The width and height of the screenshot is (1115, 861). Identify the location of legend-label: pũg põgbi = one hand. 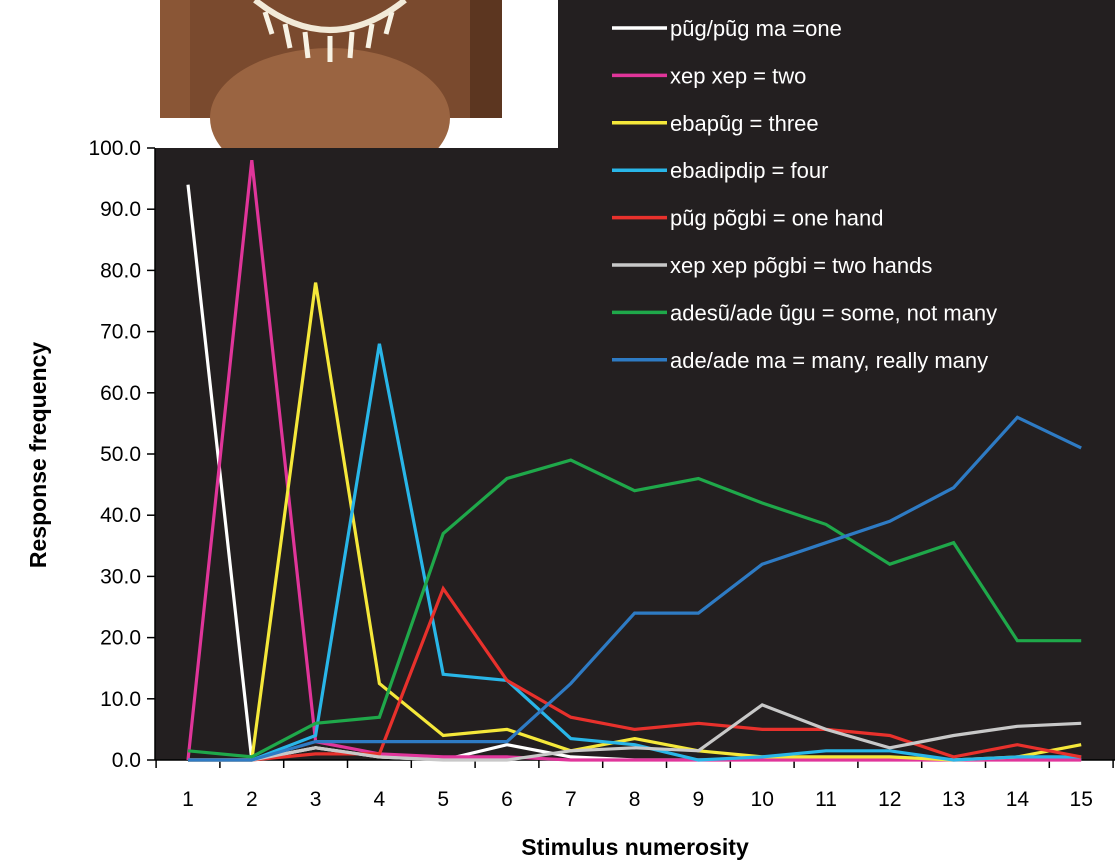
(776, 218).